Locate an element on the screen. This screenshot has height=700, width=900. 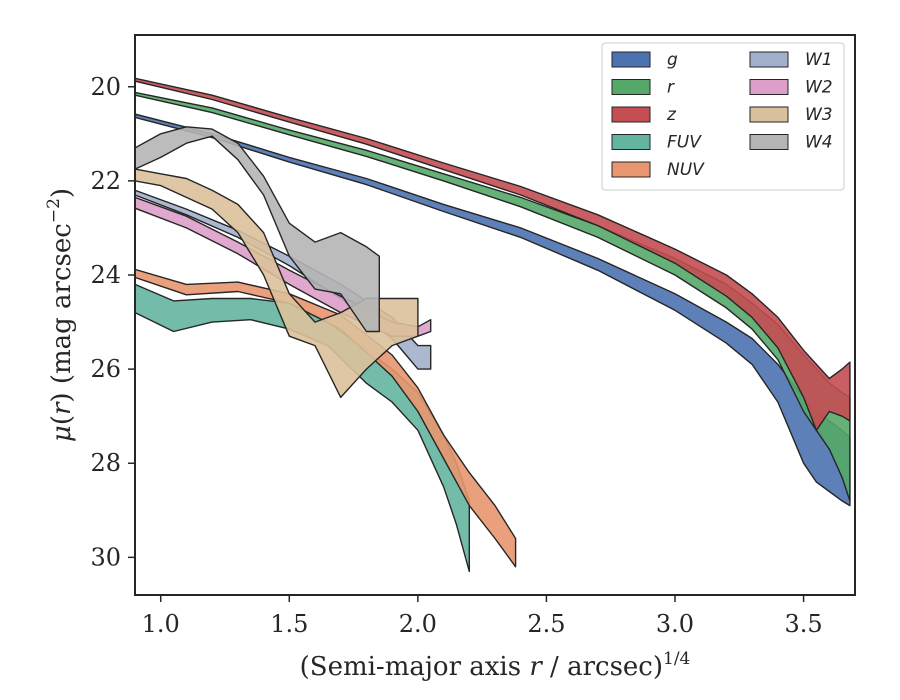
legend-swatch-fuv is located at coordinates (631, 142).